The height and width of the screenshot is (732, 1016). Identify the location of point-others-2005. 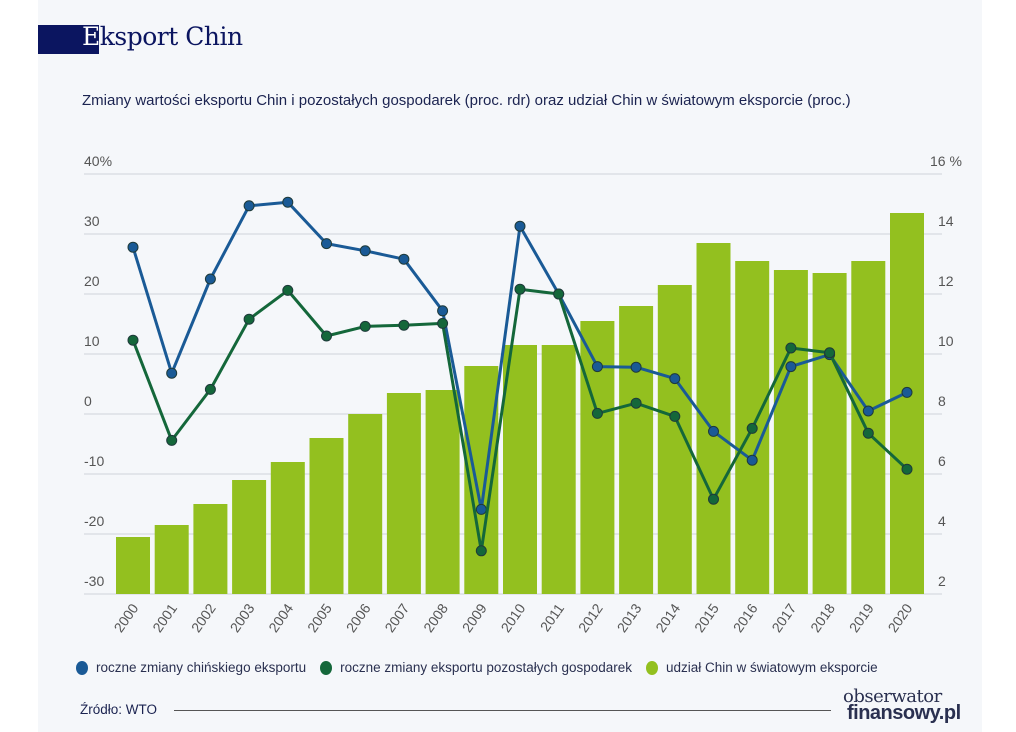
(326, 336).